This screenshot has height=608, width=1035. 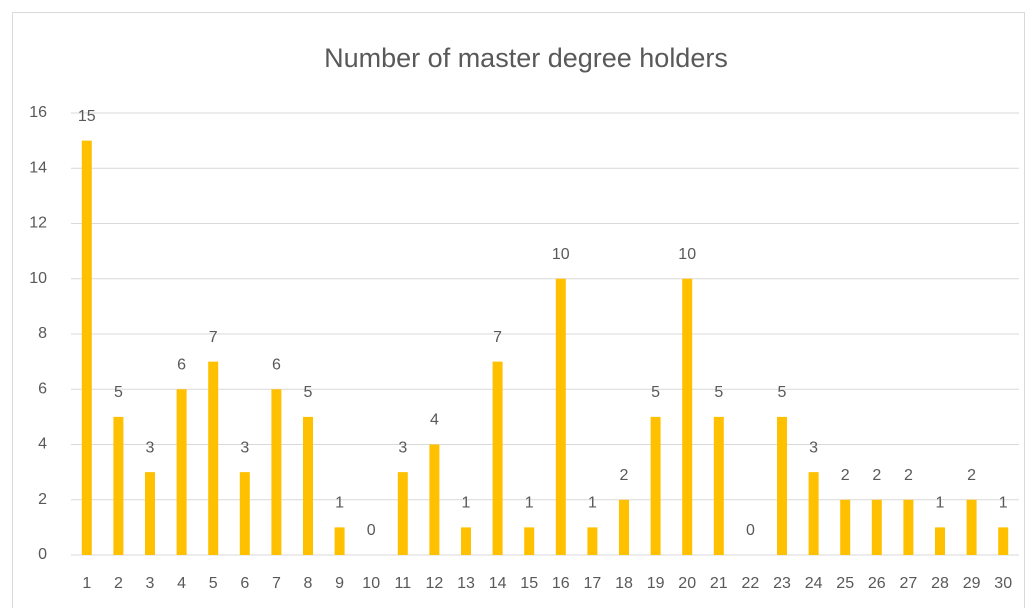 I want to click on x-tick-label: 30, so click(x=1003, y=583).